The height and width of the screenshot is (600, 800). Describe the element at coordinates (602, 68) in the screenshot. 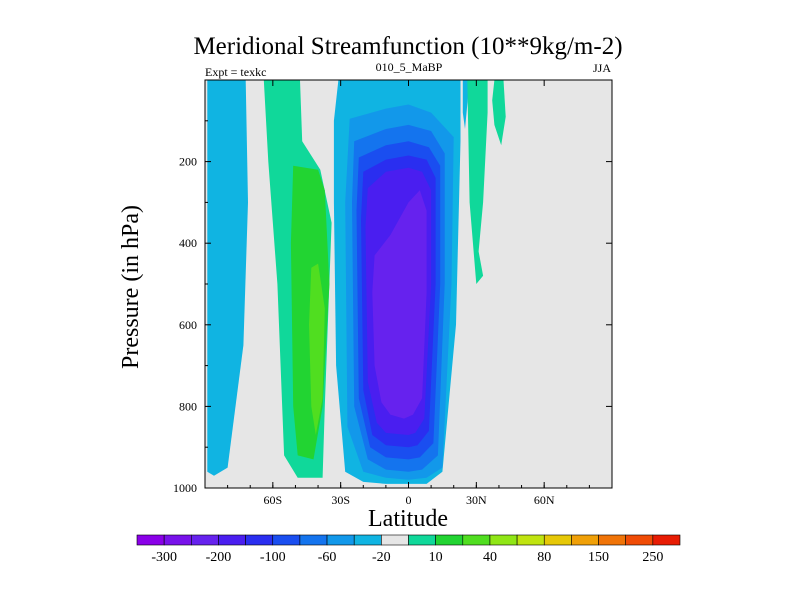

I see `season-label: JJA` at that location.